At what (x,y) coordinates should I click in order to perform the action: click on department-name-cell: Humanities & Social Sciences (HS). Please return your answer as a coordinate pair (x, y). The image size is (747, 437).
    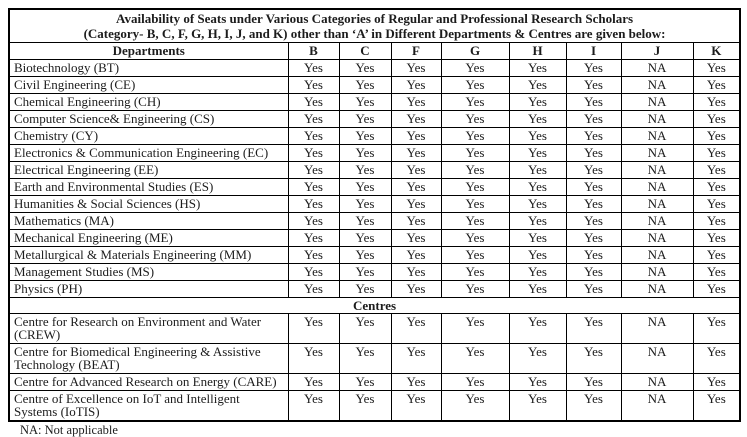
    Looking at the image, I should click on (148, 204).